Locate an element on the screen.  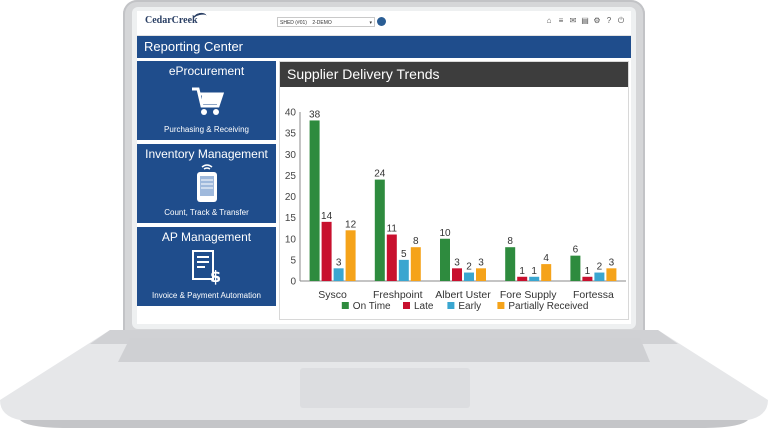
location-value: 2-DEMO is located at coordinates (322, 23).